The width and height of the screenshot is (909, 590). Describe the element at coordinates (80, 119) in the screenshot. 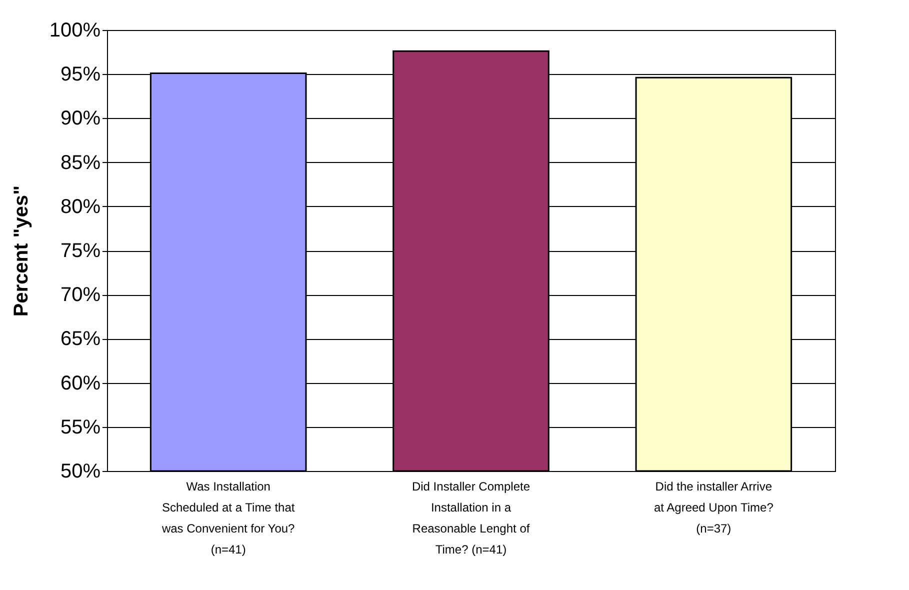

I see `y-tick-label: 90%` at that location.